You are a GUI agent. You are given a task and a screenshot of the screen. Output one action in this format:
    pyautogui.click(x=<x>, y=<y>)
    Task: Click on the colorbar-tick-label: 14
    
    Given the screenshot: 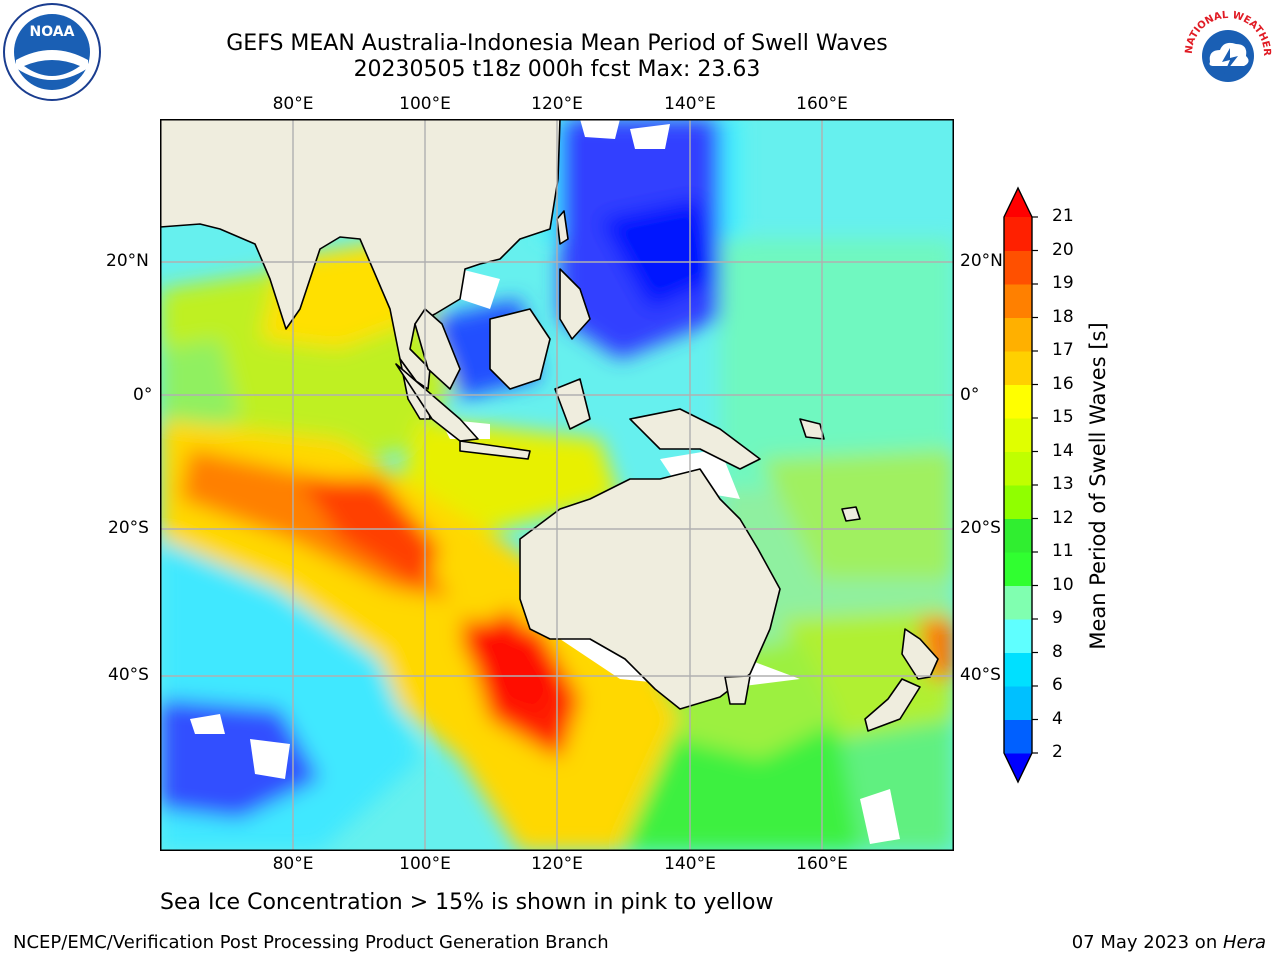 What is the action you would take?
    pyautogui.click(x=1063, y=450)
    